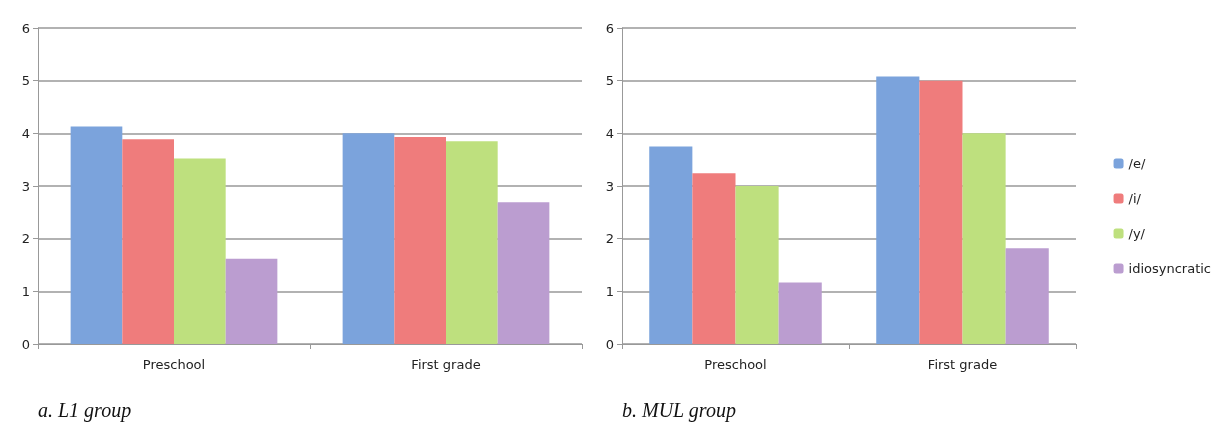 This screenshot has width=1224, height=424. I want to click on text: b. MUL group, so click(679, 410).